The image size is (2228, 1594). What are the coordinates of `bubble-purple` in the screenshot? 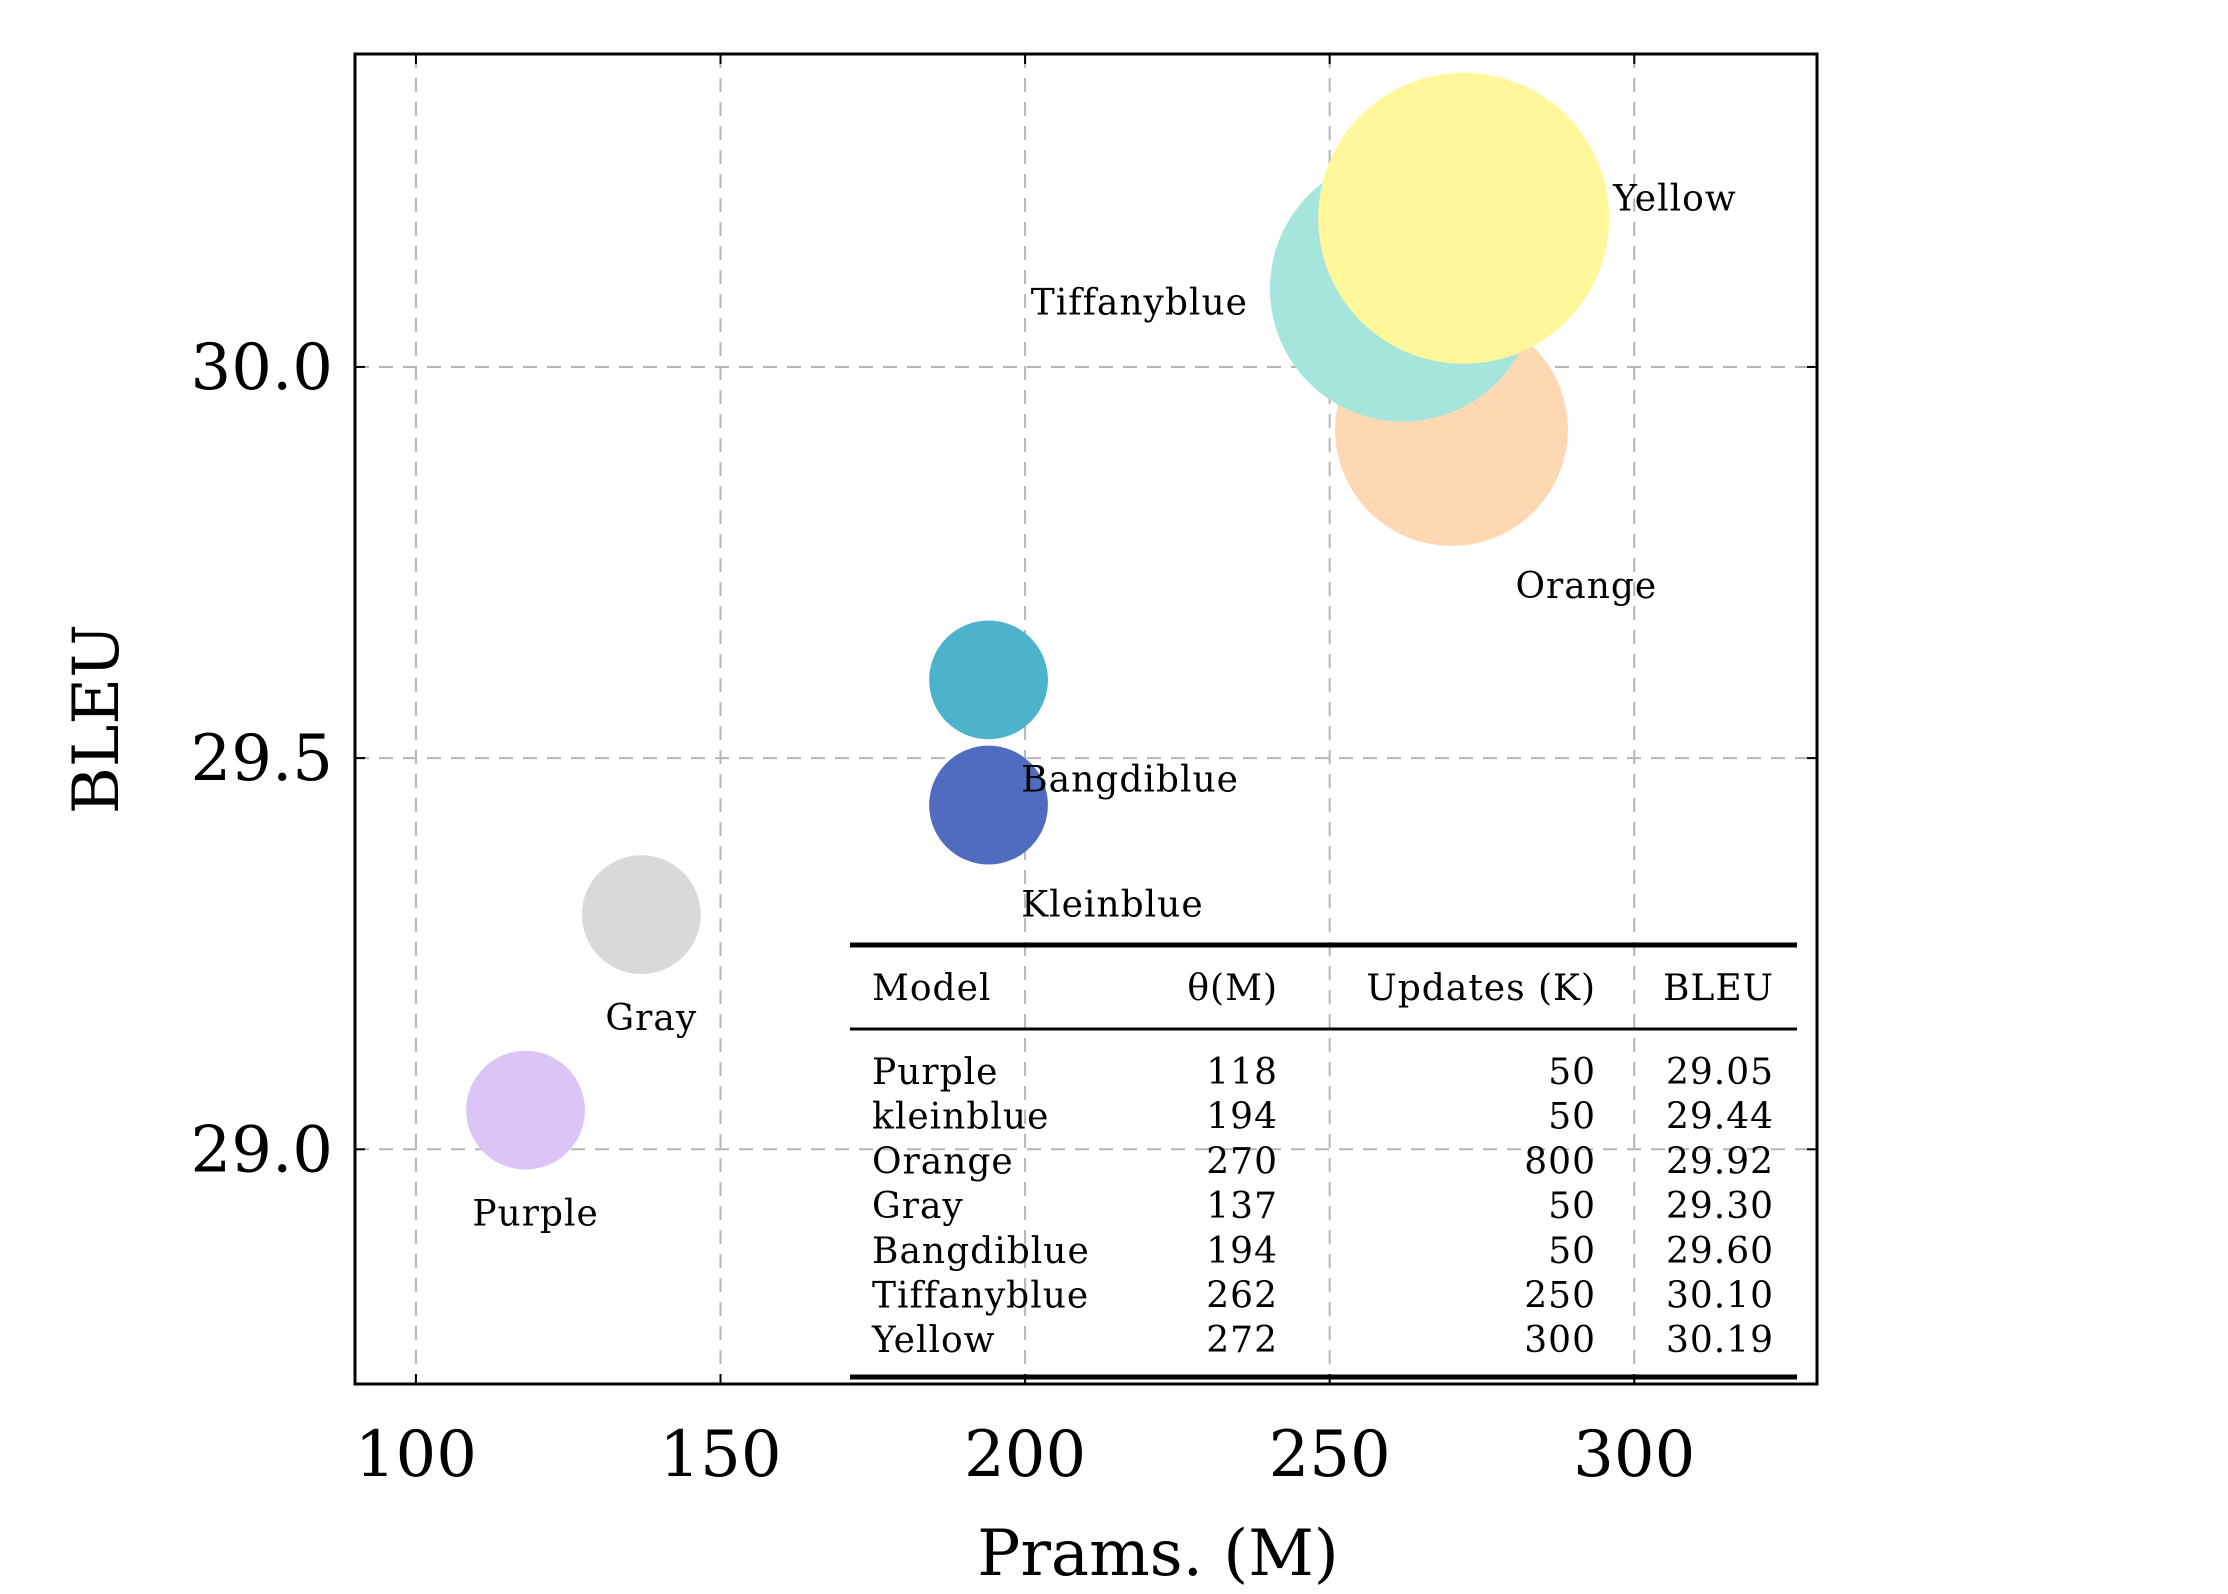 It's located at (525, 1110).